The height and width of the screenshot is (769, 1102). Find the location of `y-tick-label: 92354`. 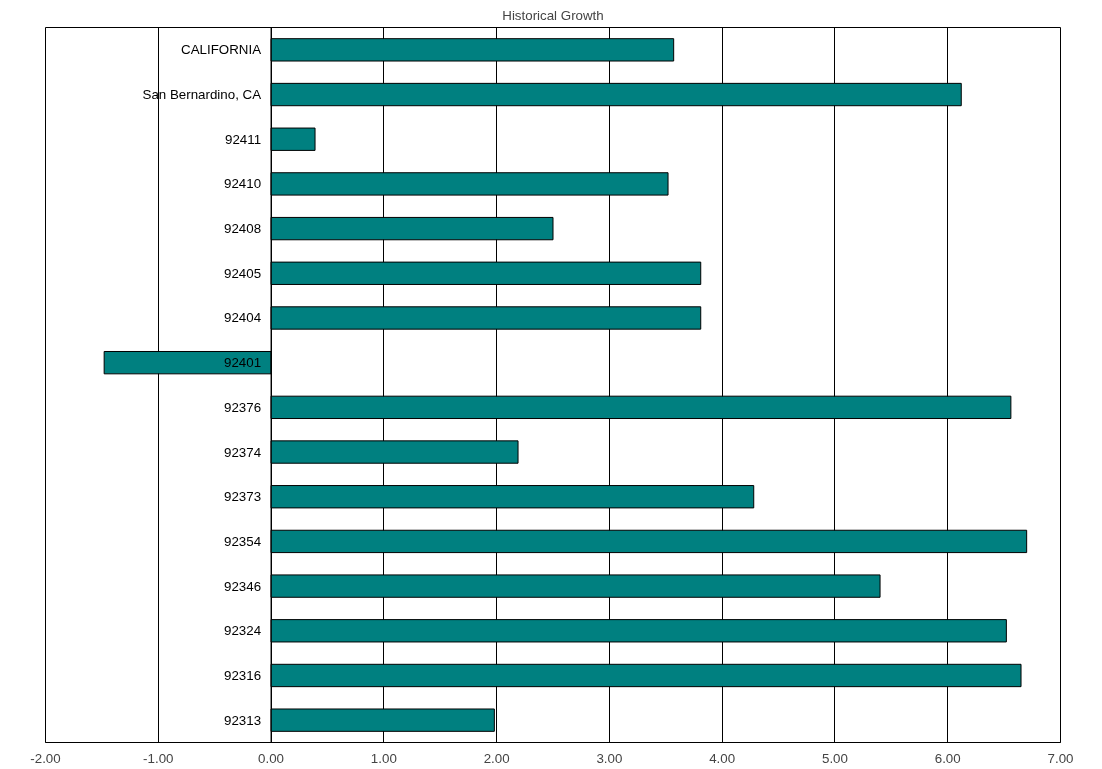

y-tick-label: 92354 is located at coordinates (242, 541).